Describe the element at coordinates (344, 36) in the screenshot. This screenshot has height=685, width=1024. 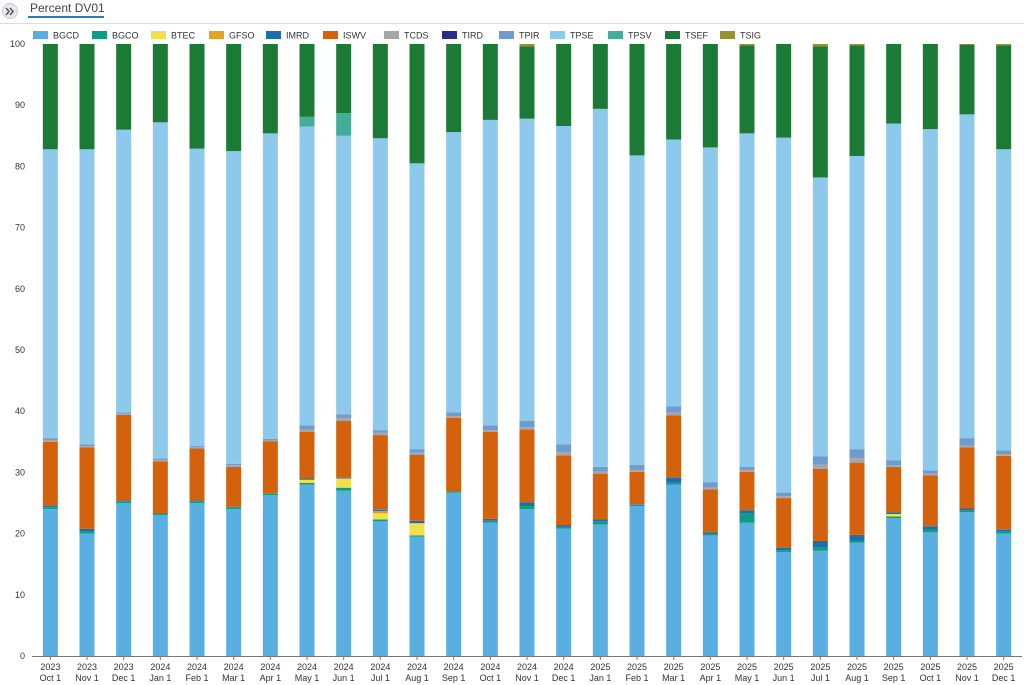
I see `legend-item-iswv: ISWV` at that location.